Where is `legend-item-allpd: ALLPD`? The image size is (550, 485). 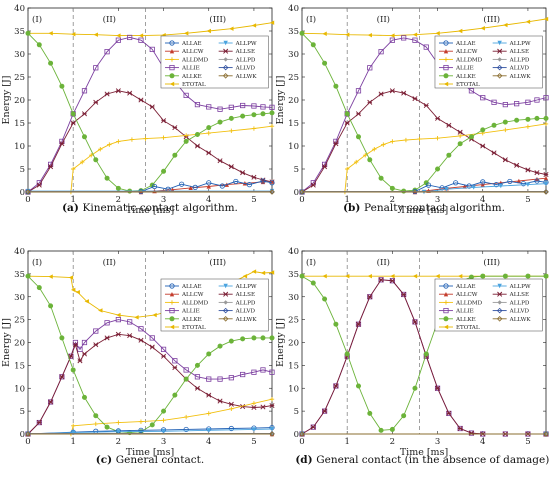
legend-item-allpd: ALLPD is located at coordinates (511, 303).